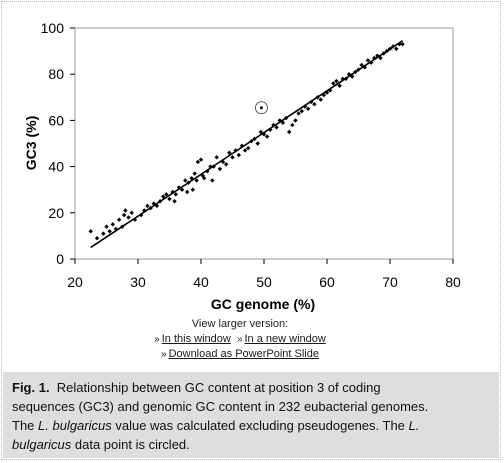  I want to click on x-axis-ticks: 20 30 40 50 60 70 80, so click(264, 274).